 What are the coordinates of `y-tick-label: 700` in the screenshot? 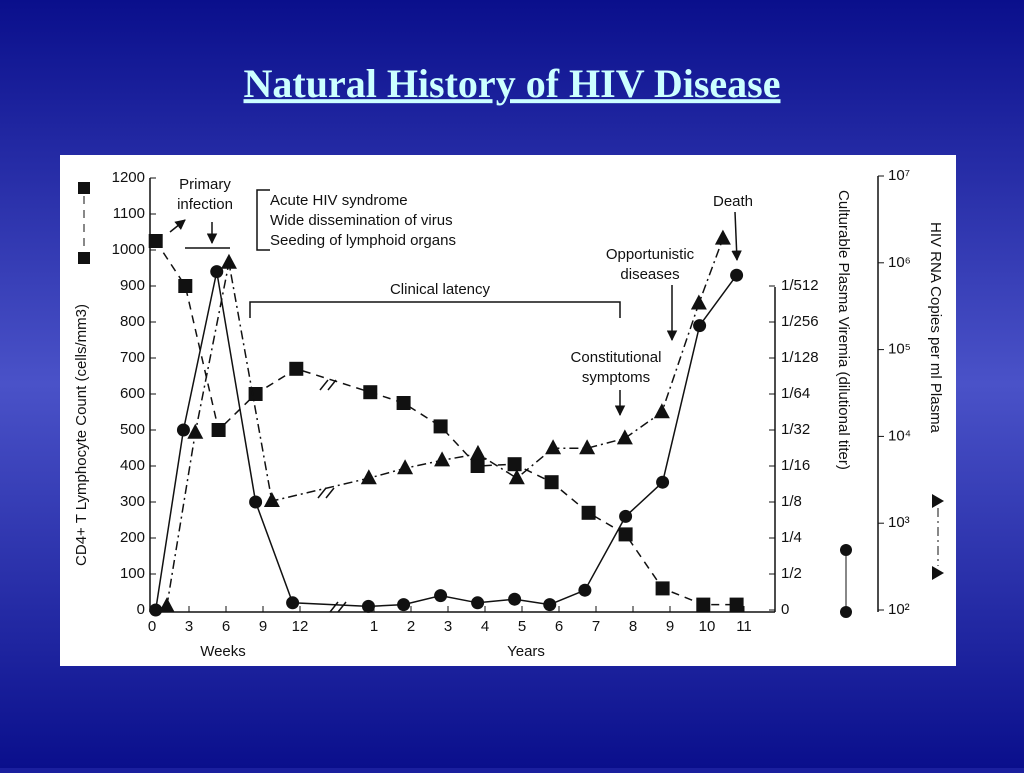 It's located at (132, 357).